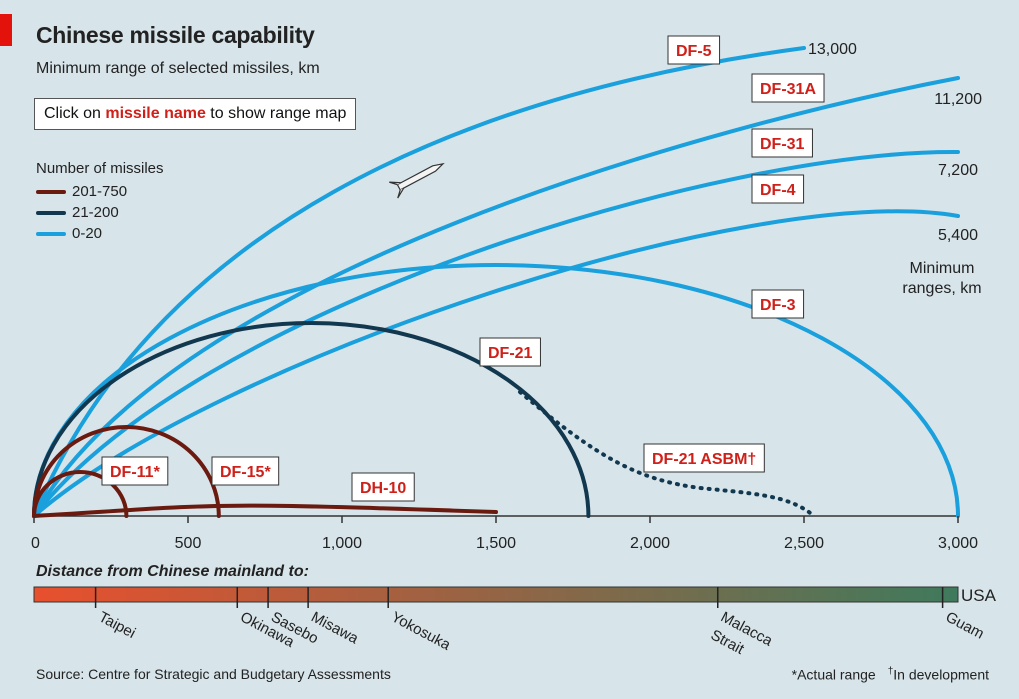  What do you see at coordinates (175, 35) in the screenshot?
I see `chart-title: Chinese missile capability` at bounding box center [175, 35].